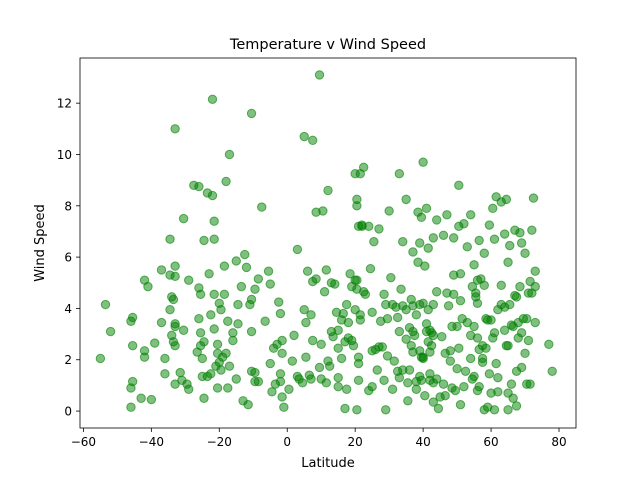  What do you see at coordinates (151, 442) in the screenshot?
I see `x-tick-label: −40` at bounding box center [151, 442].